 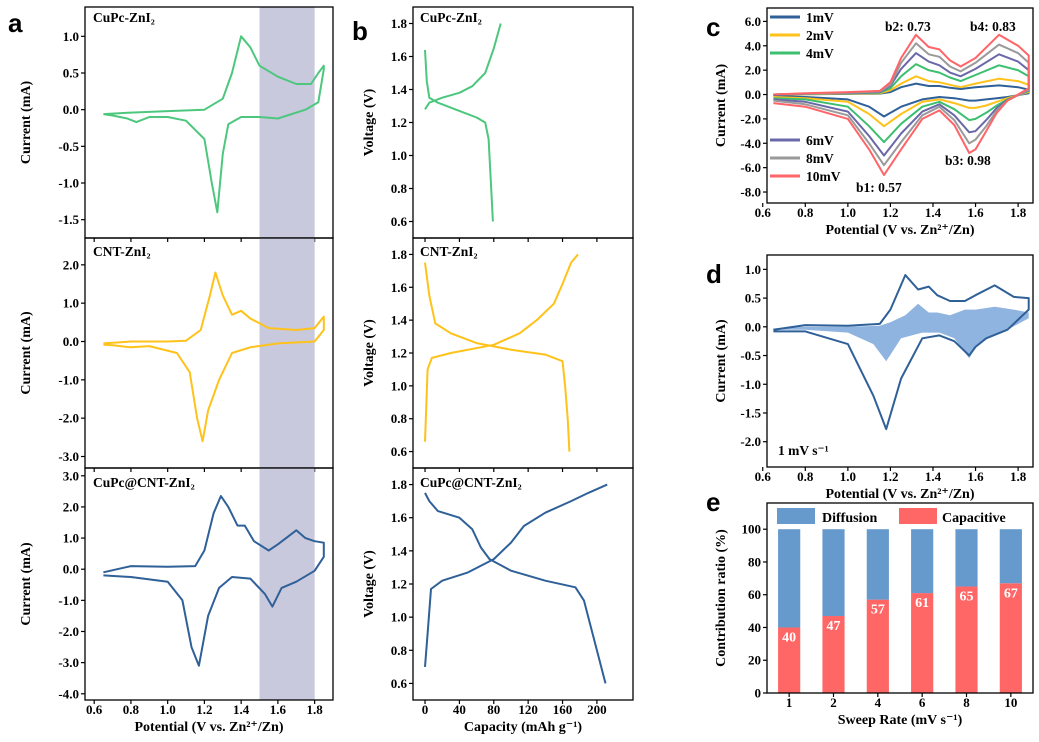 What do you see at coordinates (399, 353) in the screenshot?
I see `y-tick-label: 1.2` at bounding box center [399, 353].